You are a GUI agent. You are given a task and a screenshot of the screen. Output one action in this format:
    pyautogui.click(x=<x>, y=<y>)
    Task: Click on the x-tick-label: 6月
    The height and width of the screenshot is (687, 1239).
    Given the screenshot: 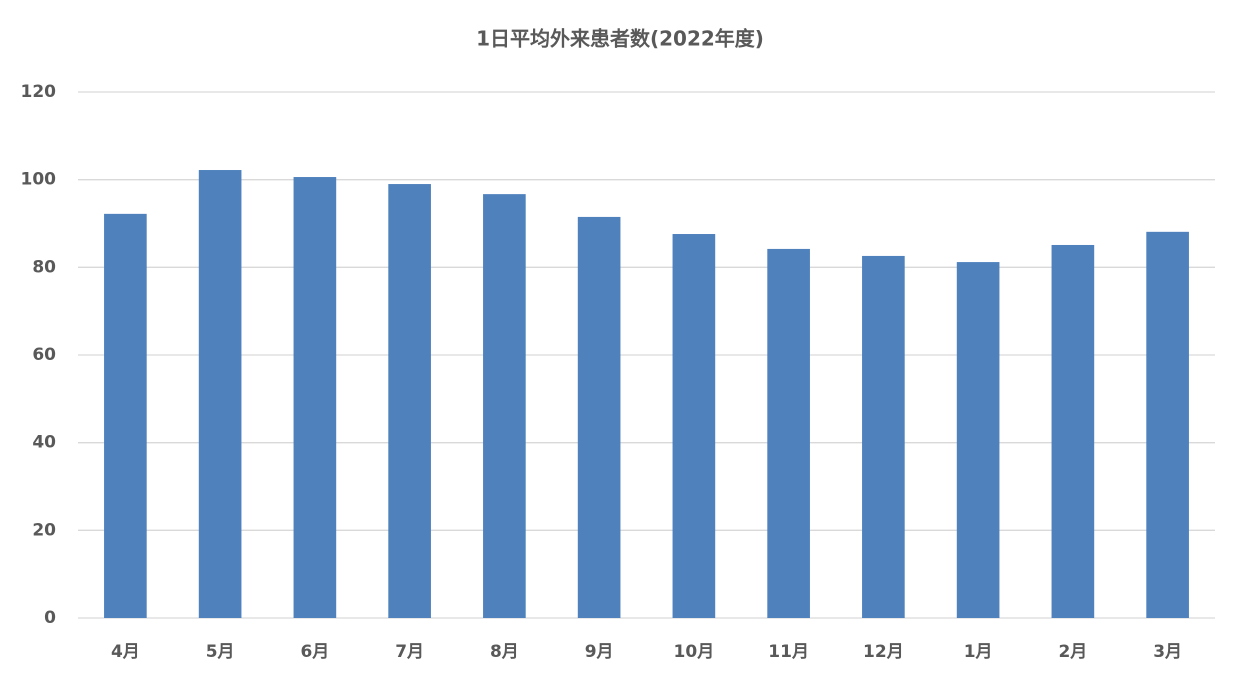 What is the action you would take?
    pyautogui.click(x=314, y=652)
    